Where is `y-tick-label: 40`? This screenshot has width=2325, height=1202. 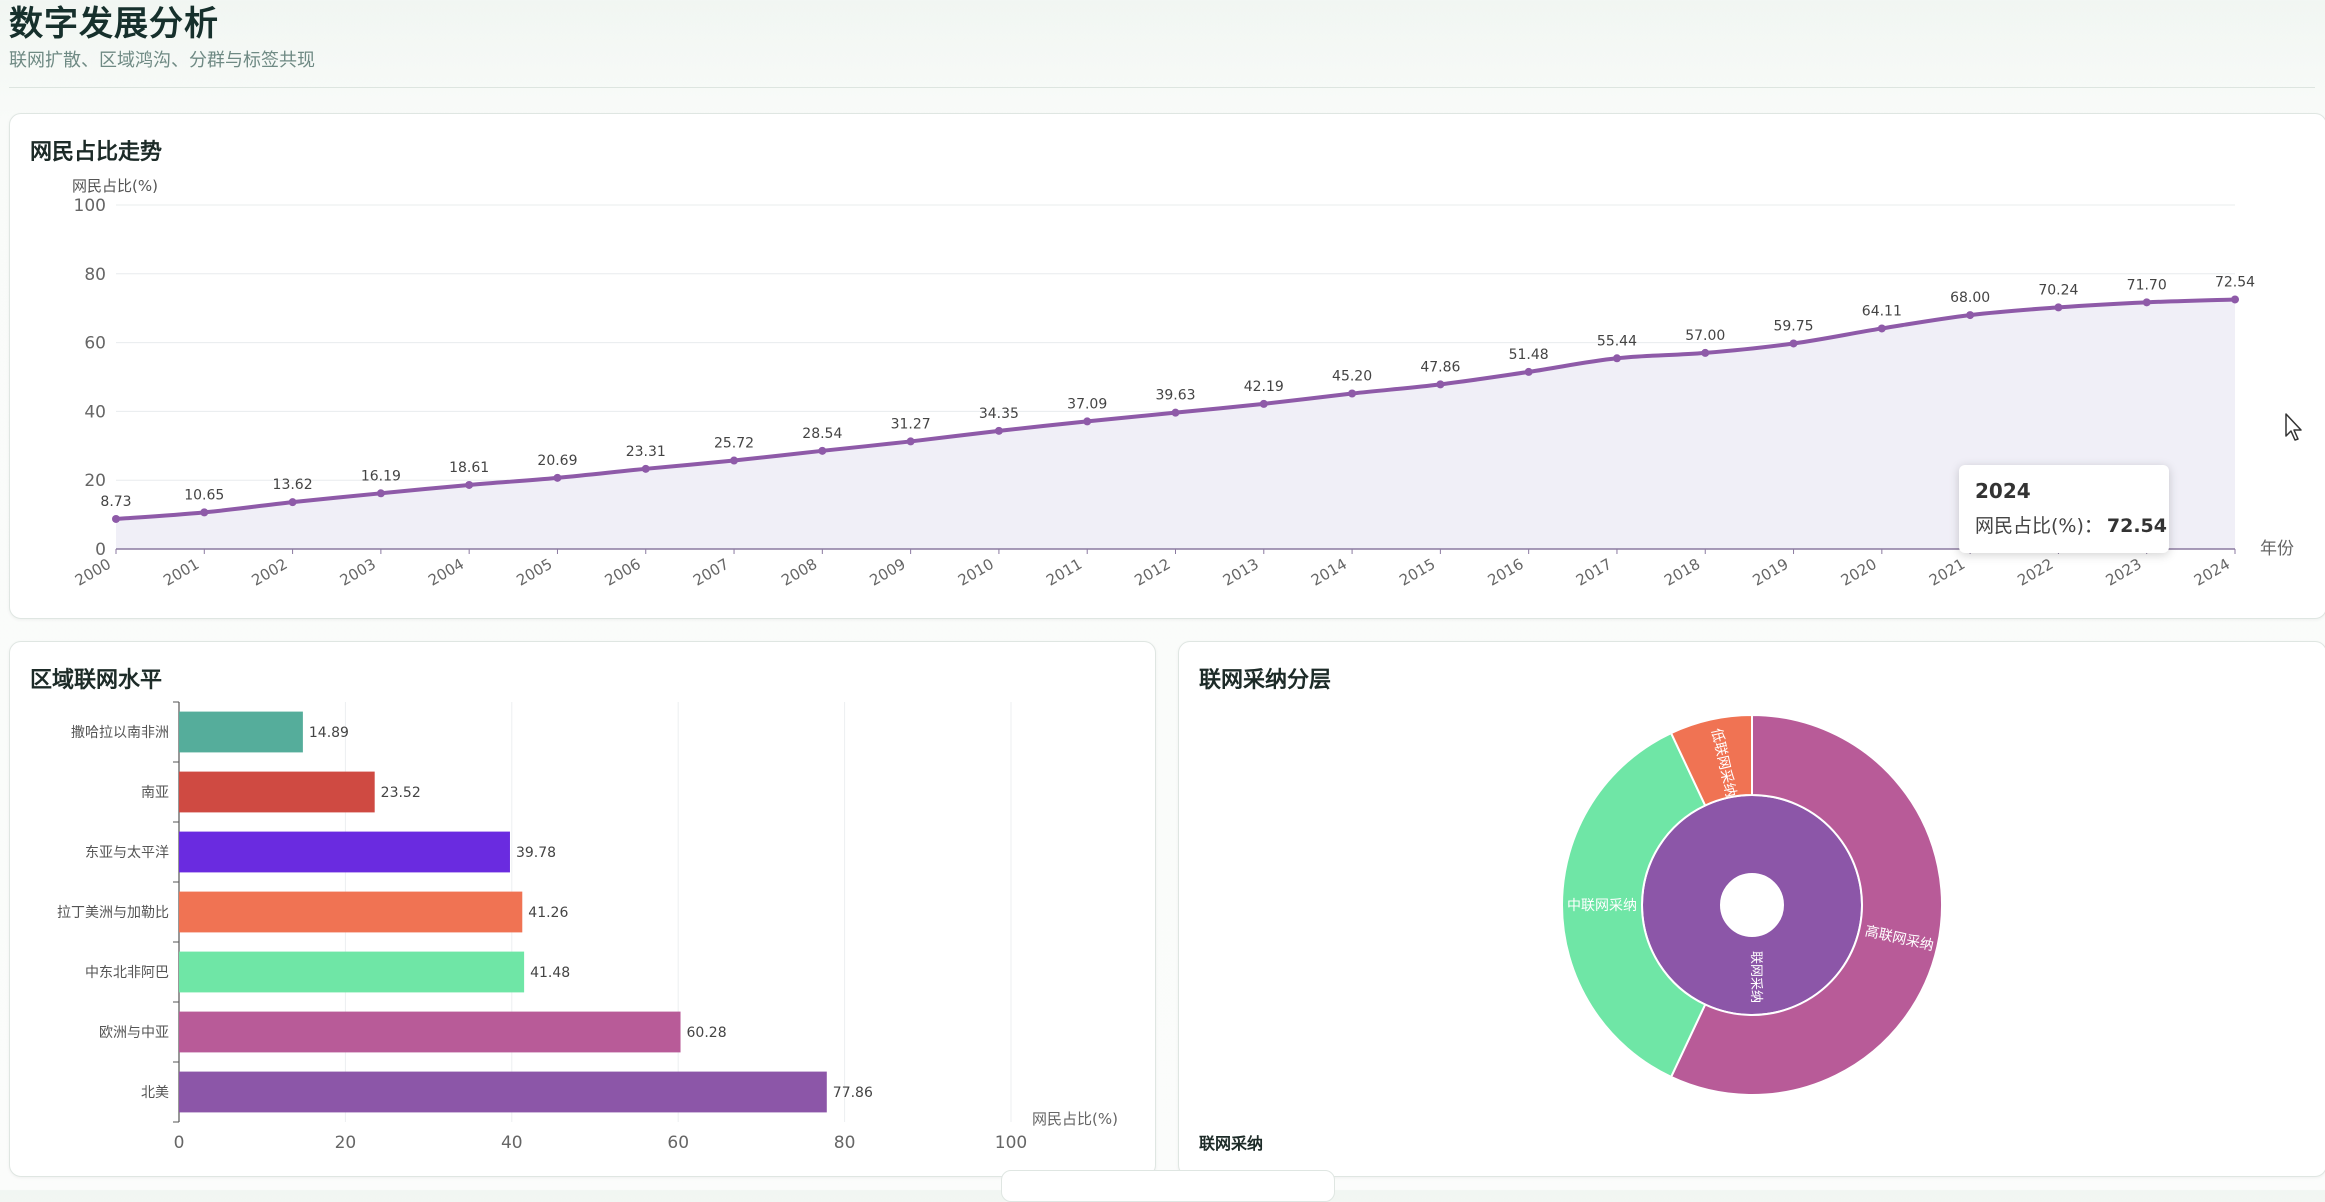 y-tick-label: 40 is located at coordinates (95, 412).